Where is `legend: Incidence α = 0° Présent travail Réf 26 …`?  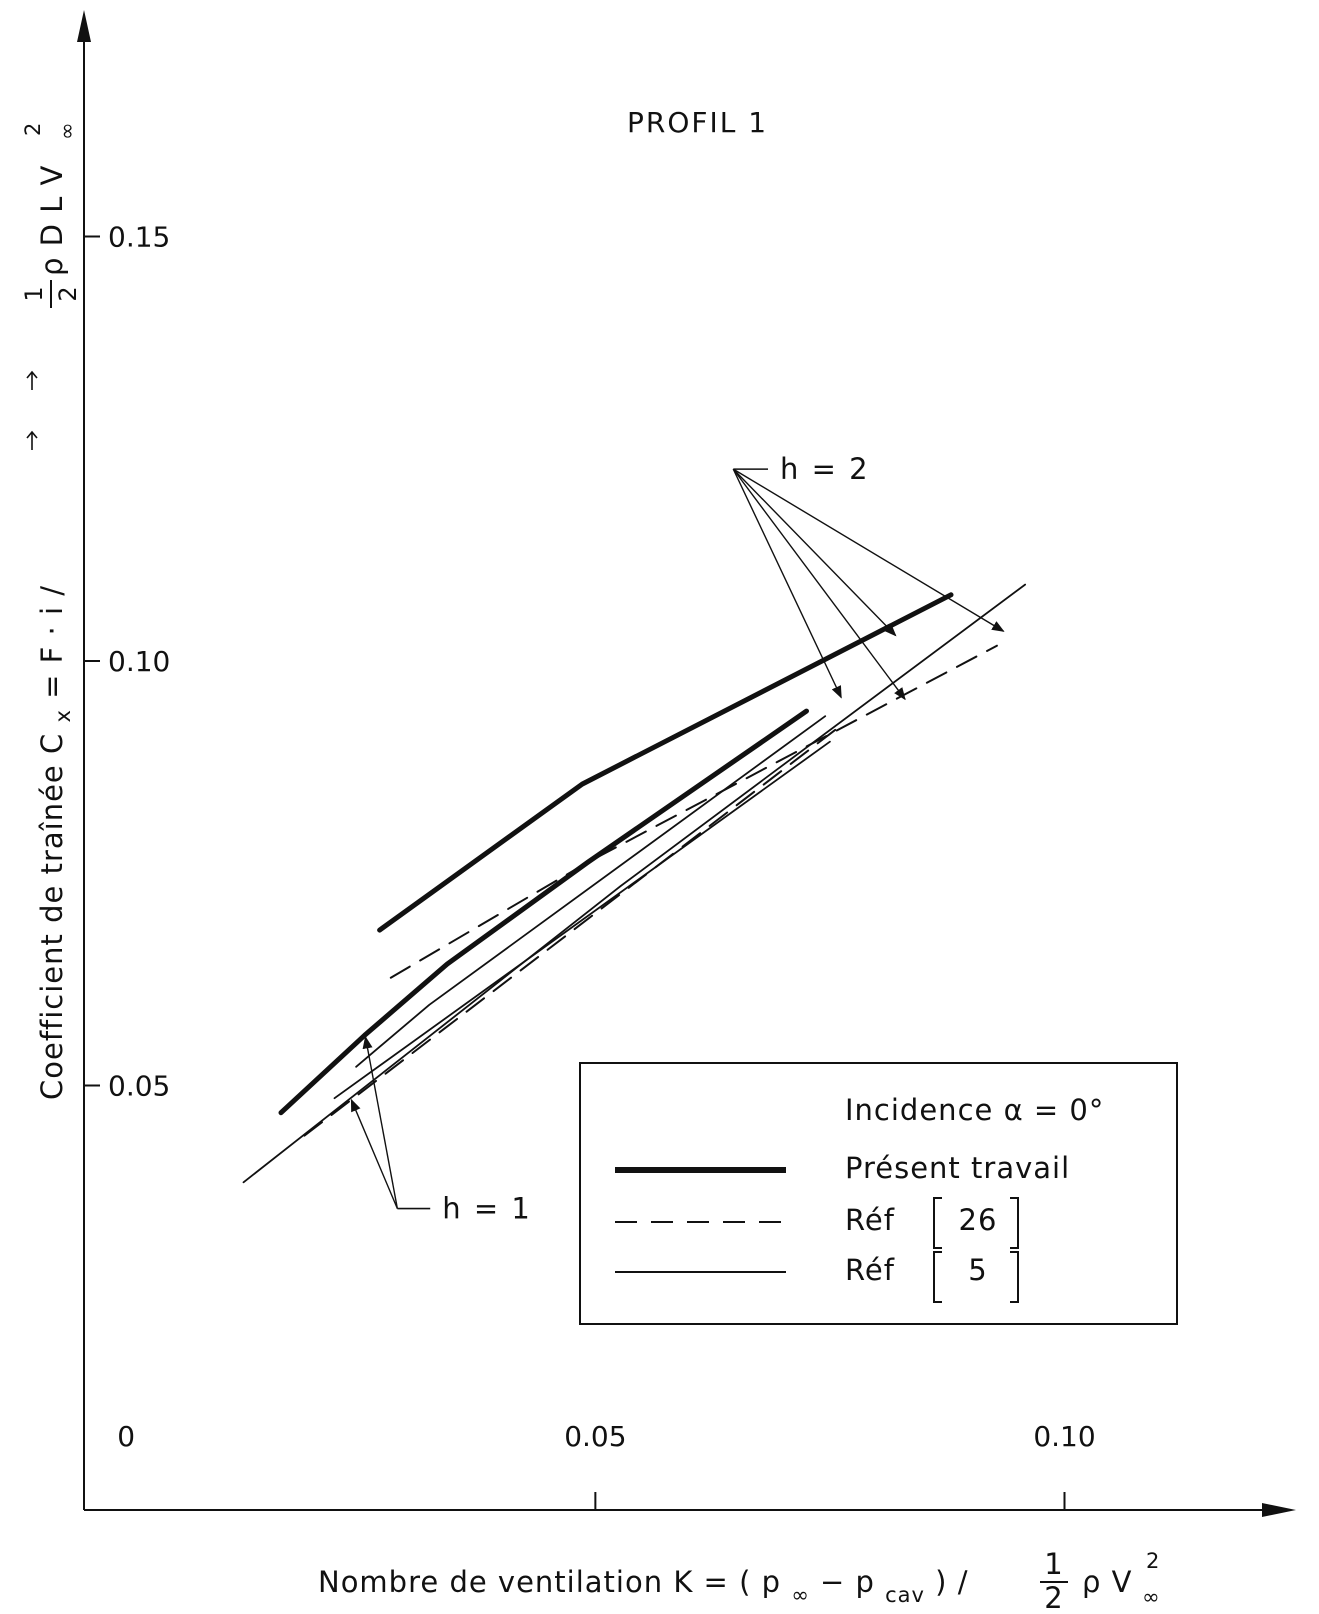 legend: Incidence α = 0° Présent travail Réf 26 … is located at coordinates (878, 1193).